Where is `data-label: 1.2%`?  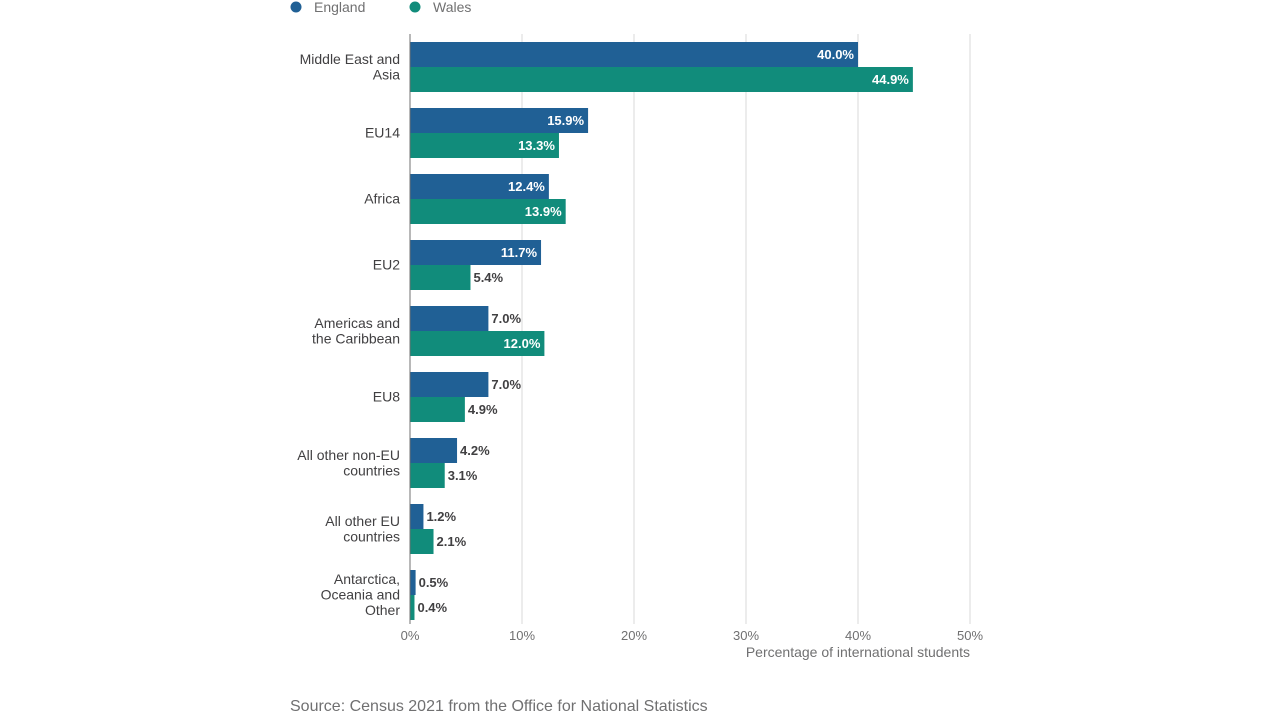 data-label: 1.2% is located at coordinates (441, 516).